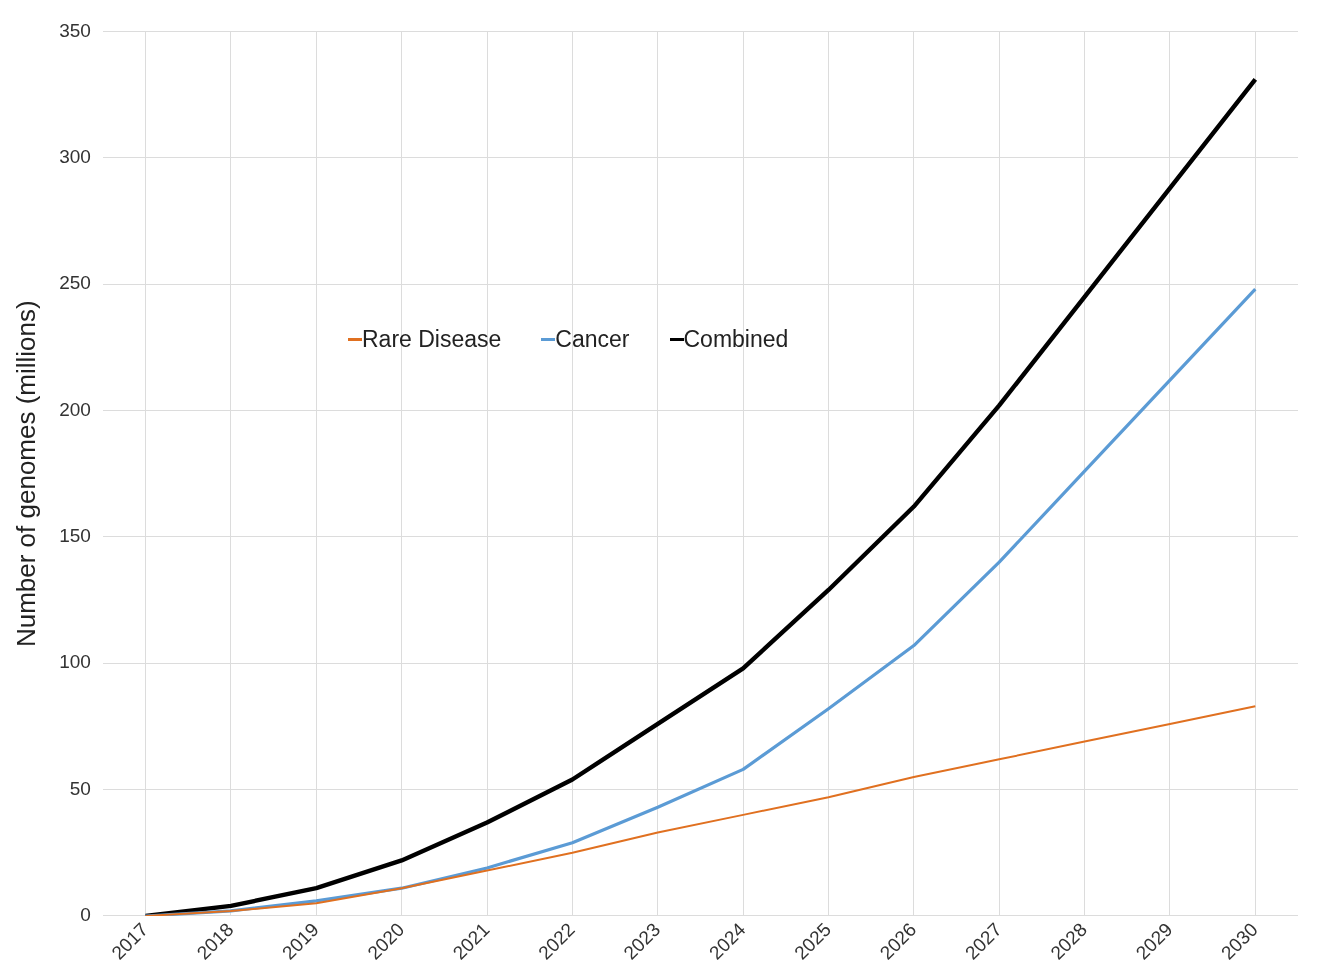  What do you see at coordinates (80, 788) in the screenshot?
I see `y-tick-label: 50` at bounding box center [80, 788].